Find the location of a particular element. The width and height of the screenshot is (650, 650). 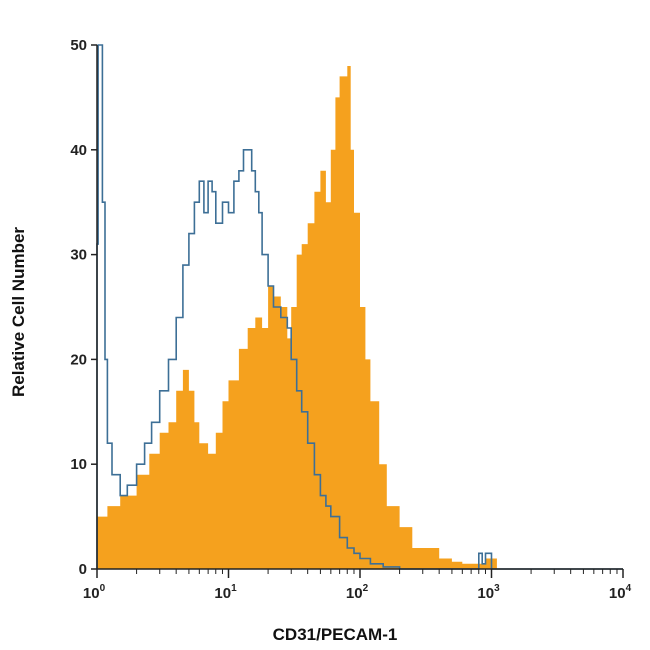

y-tick-label: 30 is located at coordinates (78, 255).